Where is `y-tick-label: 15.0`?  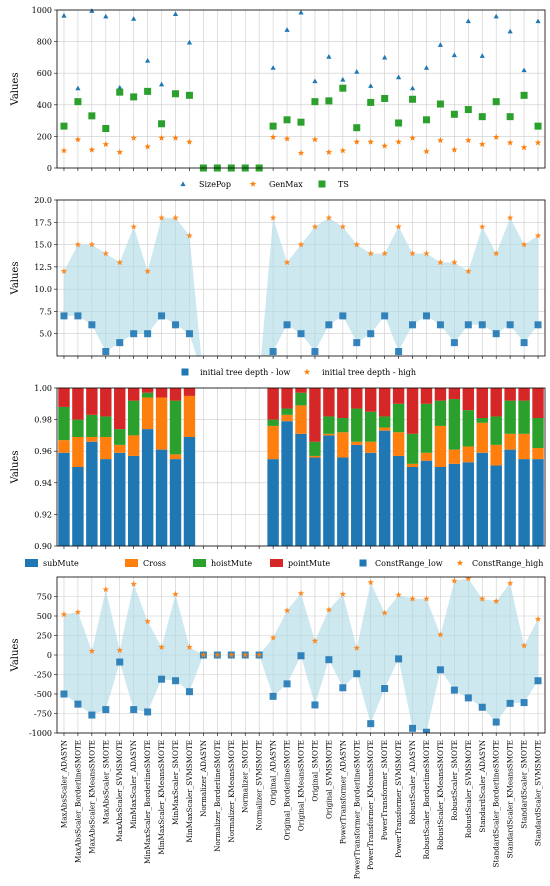 y-tick-label: 15.0 is located at coordinates (43, 245).